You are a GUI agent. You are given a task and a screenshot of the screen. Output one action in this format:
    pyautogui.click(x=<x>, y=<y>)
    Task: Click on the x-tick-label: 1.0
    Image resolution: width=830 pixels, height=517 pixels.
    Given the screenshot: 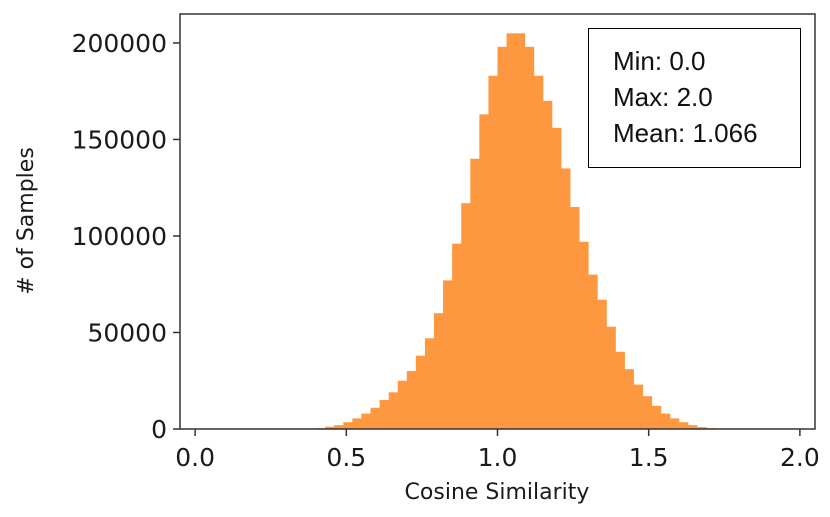 What is the action you would take?
    pyautogui.click(x=498, y=457)
    